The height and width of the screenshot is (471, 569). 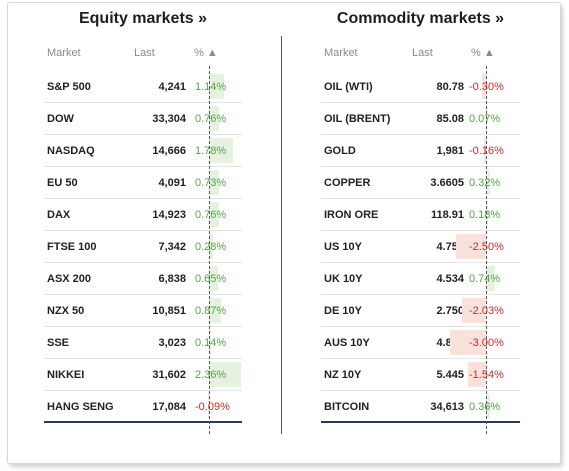 I want to click on table-row: ASX 200 6,838 0.65%, so click(x=143, y=279).